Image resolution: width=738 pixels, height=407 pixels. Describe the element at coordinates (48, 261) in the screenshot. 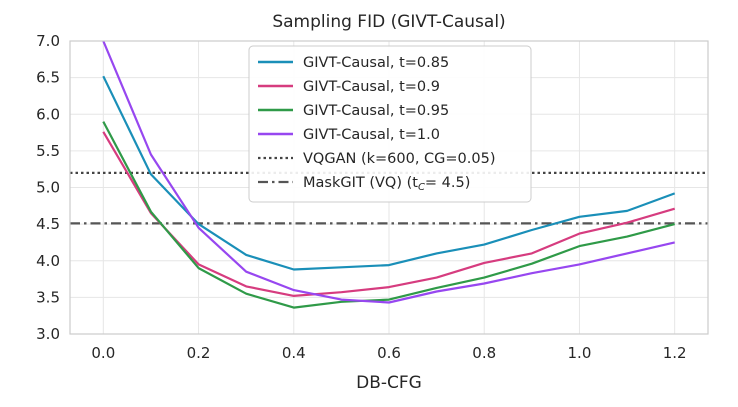

I see `y-tick-label: 4.0` at that location.